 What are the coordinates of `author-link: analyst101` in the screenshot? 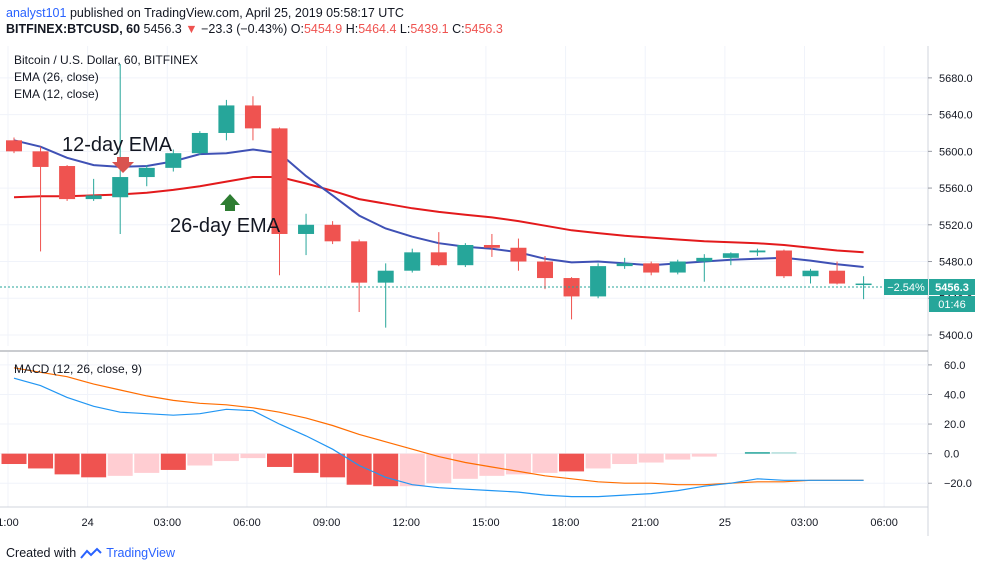 It's located at (36, 13).